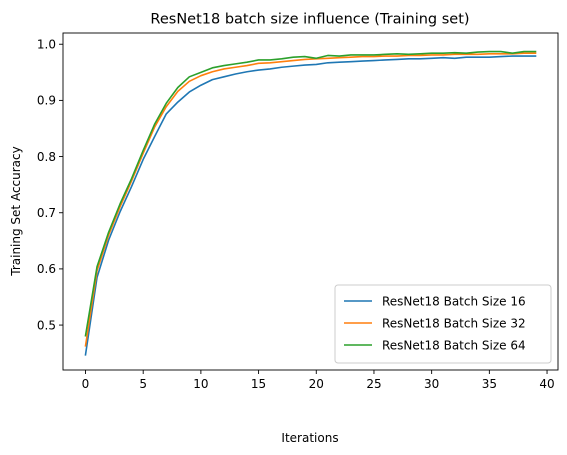 This screenshot has height=455, width=567. What do you see at coordinates (46, 213) in the screenshot?
I see `y-tick-label: 0.7` at bounding box center [46, 213].